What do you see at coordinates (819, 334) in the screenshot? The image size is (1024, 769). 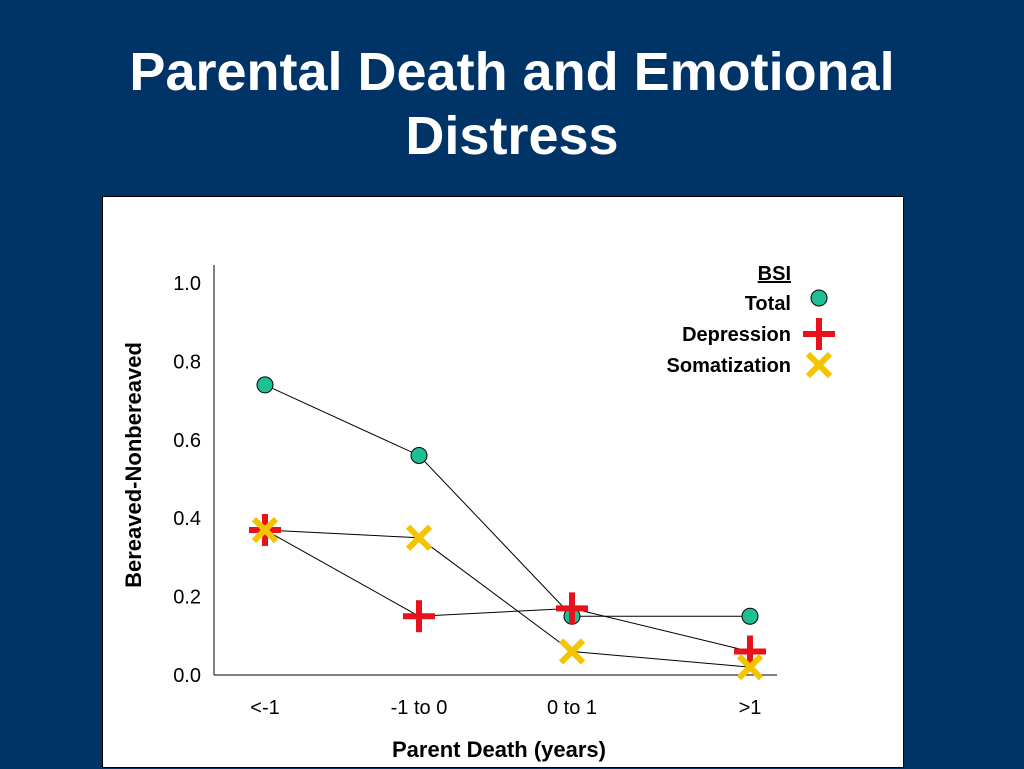 I see `legend-marker-depression` at bounding box center [819, 334].